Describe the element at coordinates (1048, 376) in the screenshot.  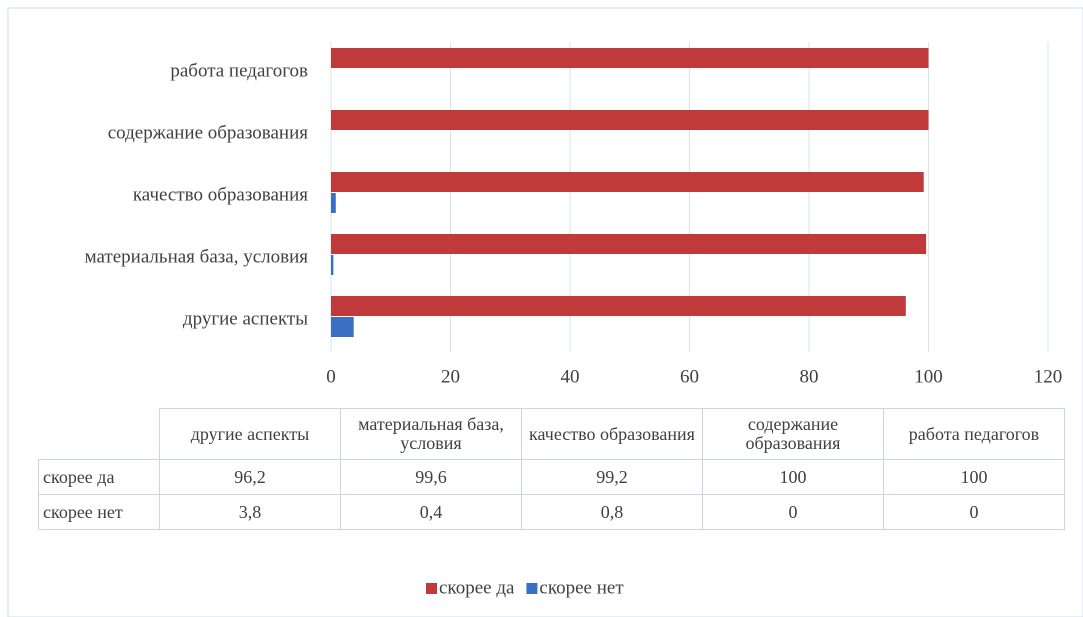
I see `x-tick-label: 120` at that location.